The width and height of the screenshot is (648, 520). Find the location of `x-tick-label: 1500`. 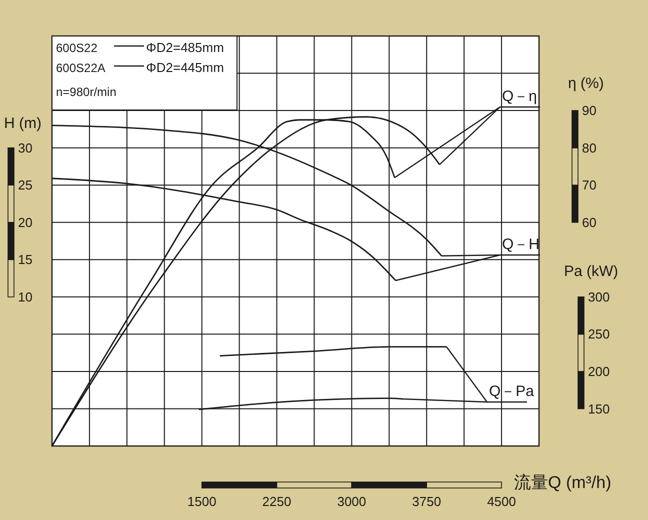

x-tick-label: 1500 is located at coordinates (201, 501).